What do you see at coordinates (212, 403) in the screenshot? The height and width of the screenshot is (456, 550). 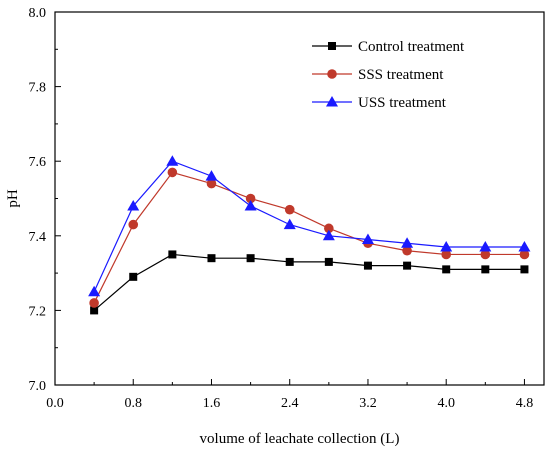 I see `x-tick-label: 1.6` at bounding box center [212, 403].